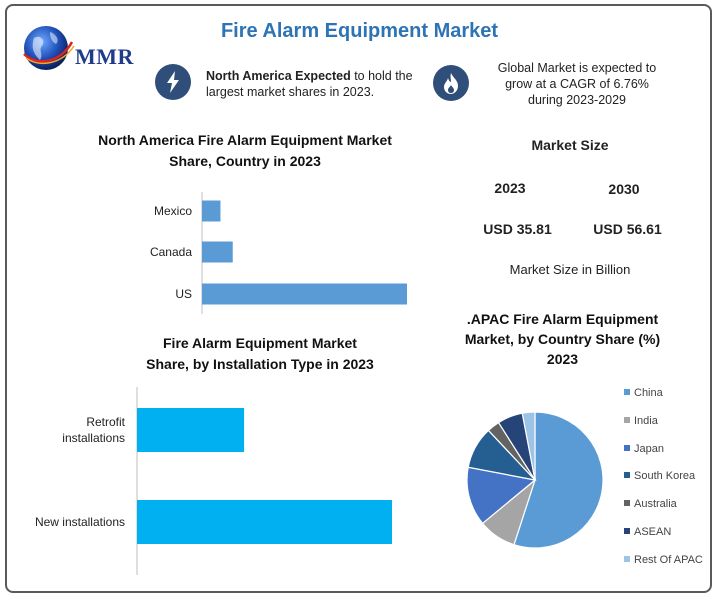 Image resolution: width=719 pixels, height=599 pixels. I want to click on market-size-note: Market Size in Billion, so click(570, 269).